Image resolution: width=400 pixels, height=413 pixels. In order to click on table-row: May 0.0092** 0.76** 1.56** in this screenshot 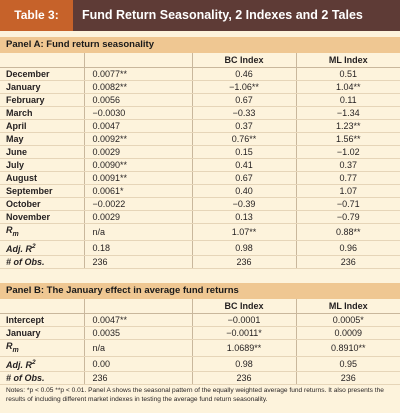, I will do `click(200, 139)`.